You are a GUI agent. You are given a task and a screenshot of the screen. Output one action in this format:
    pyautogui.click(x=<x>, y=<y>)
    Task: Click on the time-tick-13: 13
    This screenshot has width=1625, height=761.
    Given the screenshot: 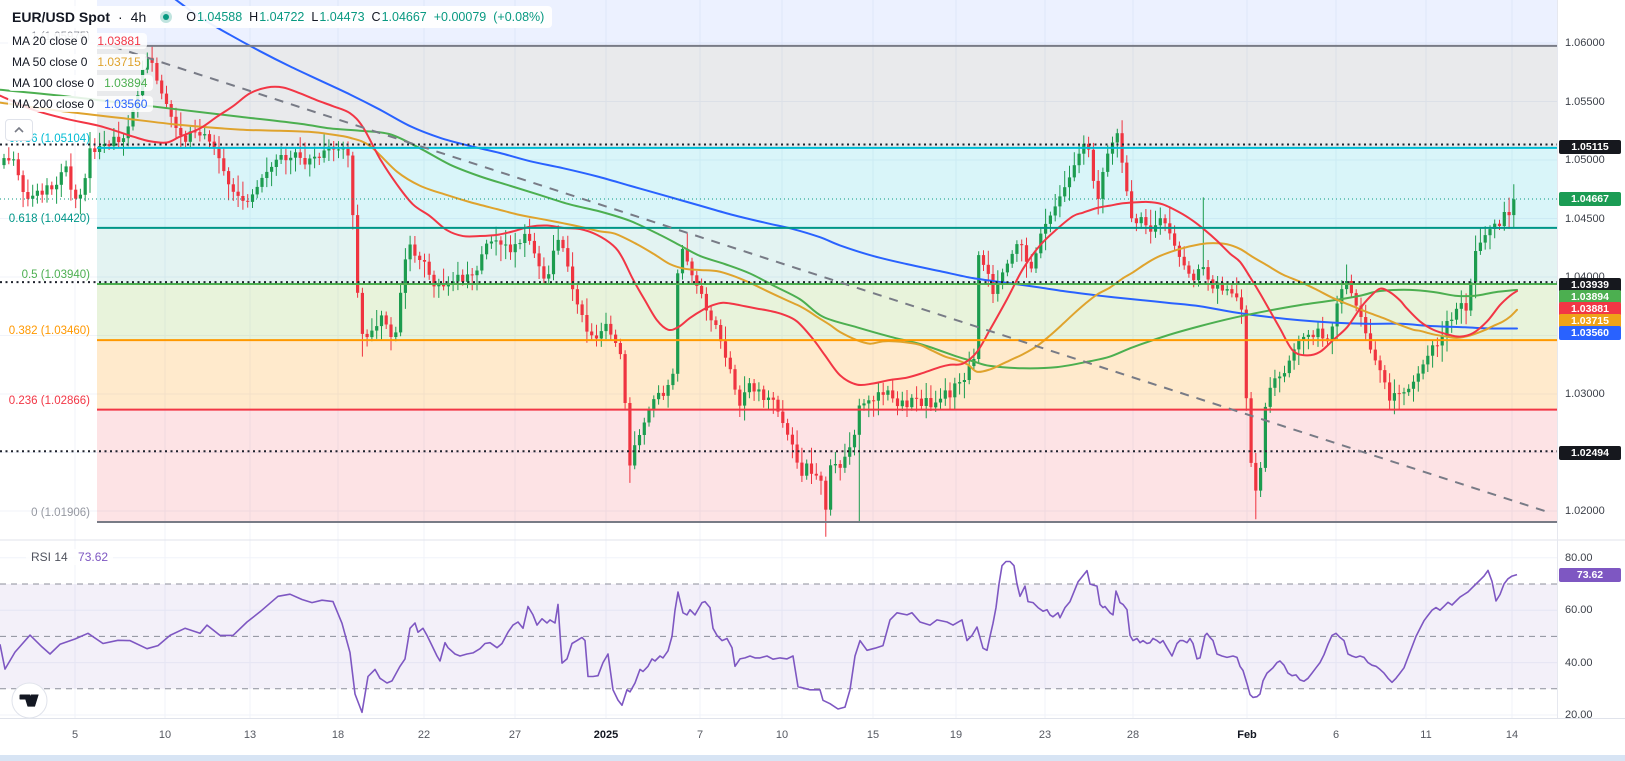 What is the action you would take?
    pyautogui.click(x=250, y=735)
    